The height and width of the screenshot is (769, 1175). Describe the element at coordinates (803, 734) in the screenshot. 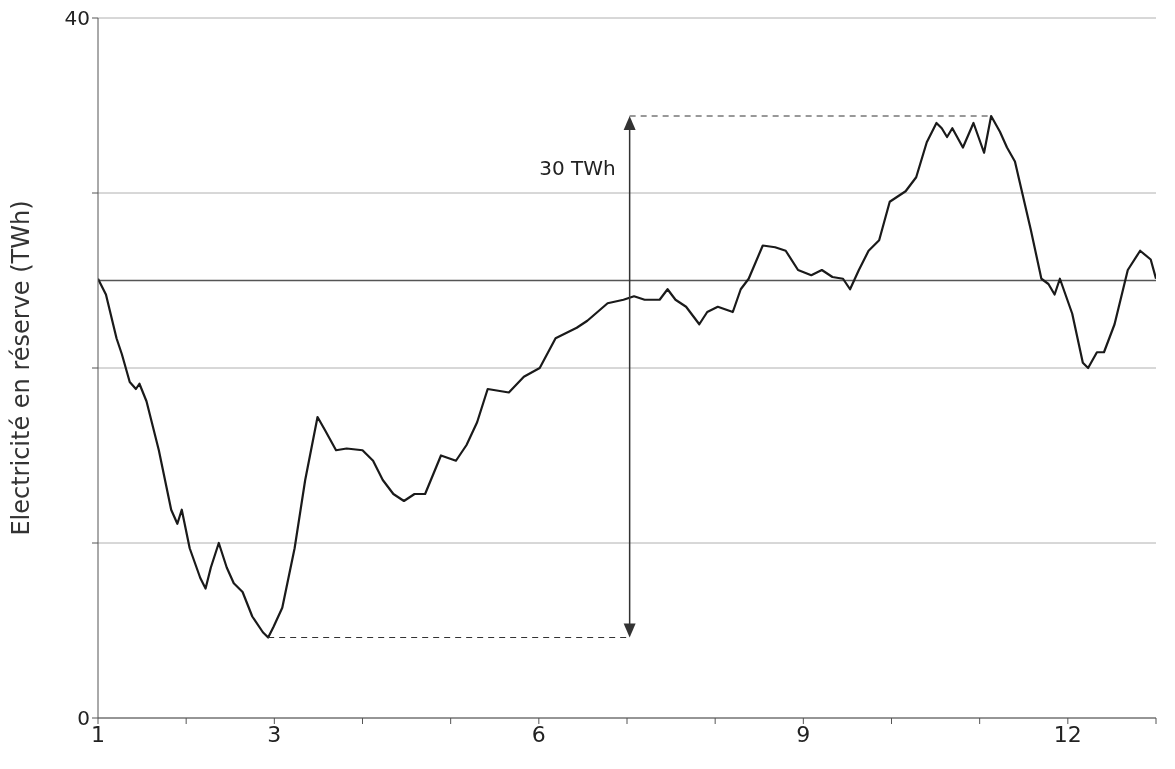

I see `x-tick-label: 9` at that location.